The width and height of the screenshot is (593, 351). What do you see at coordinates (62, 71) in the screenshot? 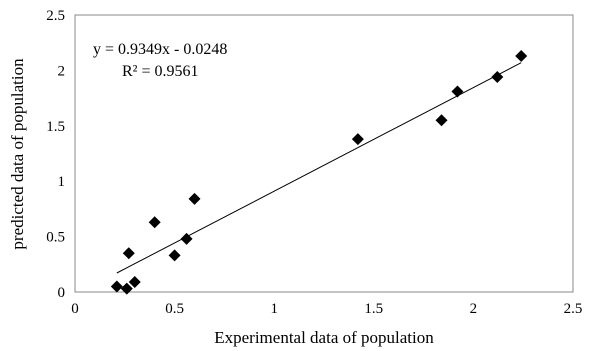
I see `y-tick-label: 2` at bounding box center [62, 71].